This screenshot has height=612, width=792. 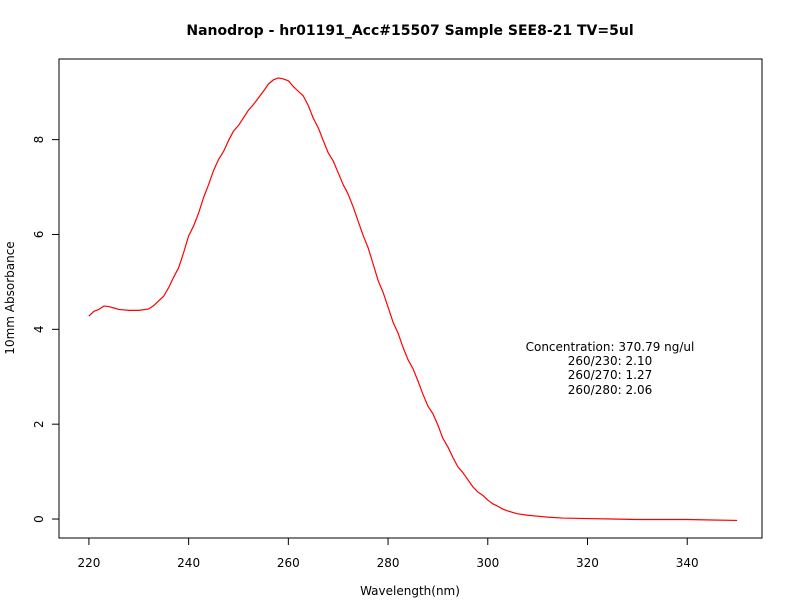 I want to click on y-axis-label: 10mm Absorbance, so click(x=10, y=297).